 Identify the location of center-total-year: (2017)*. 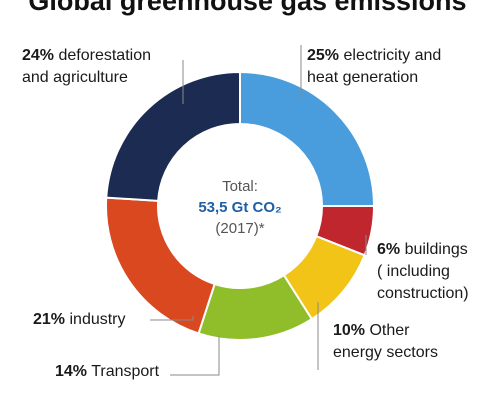
(240, 228).